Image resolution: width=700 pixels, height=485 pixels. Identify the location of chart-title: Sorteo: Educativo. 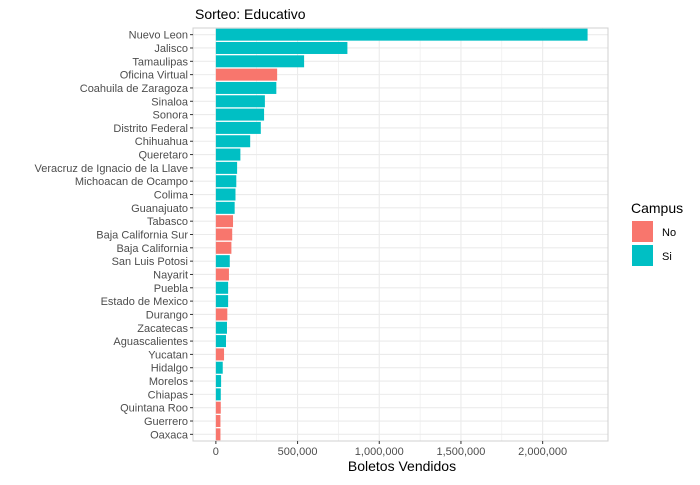
(250, 14).